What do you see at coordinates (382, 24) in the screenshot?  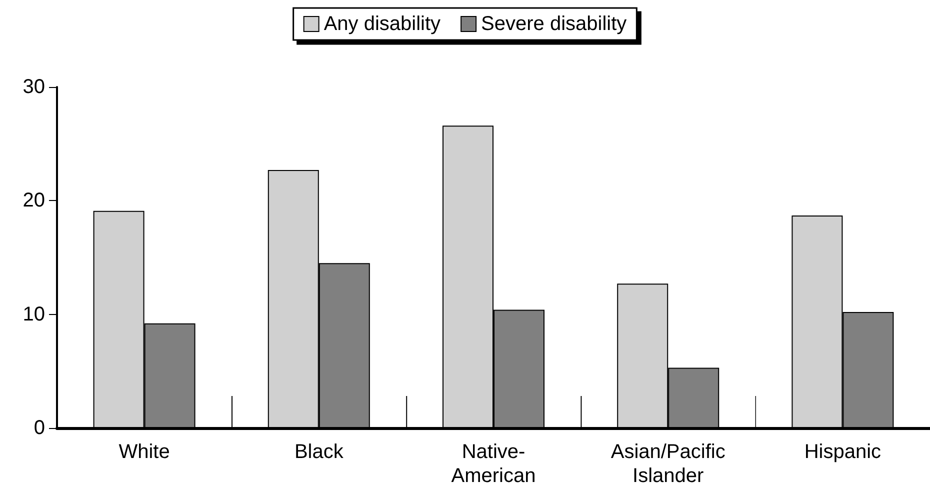 I see `legend-label: Any disability` at bounding box center [382, 24].